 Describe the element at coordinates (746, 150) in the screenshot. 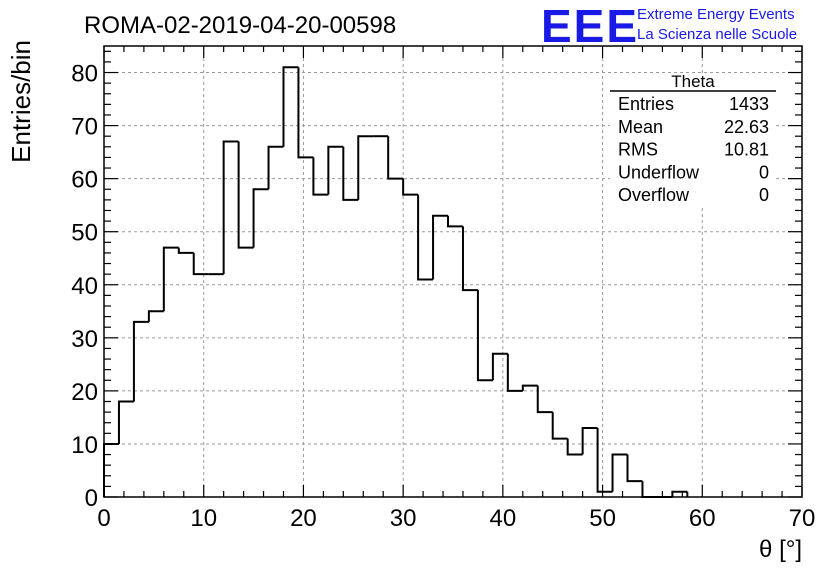

I see `stats-row-value: 10.81` at that location.